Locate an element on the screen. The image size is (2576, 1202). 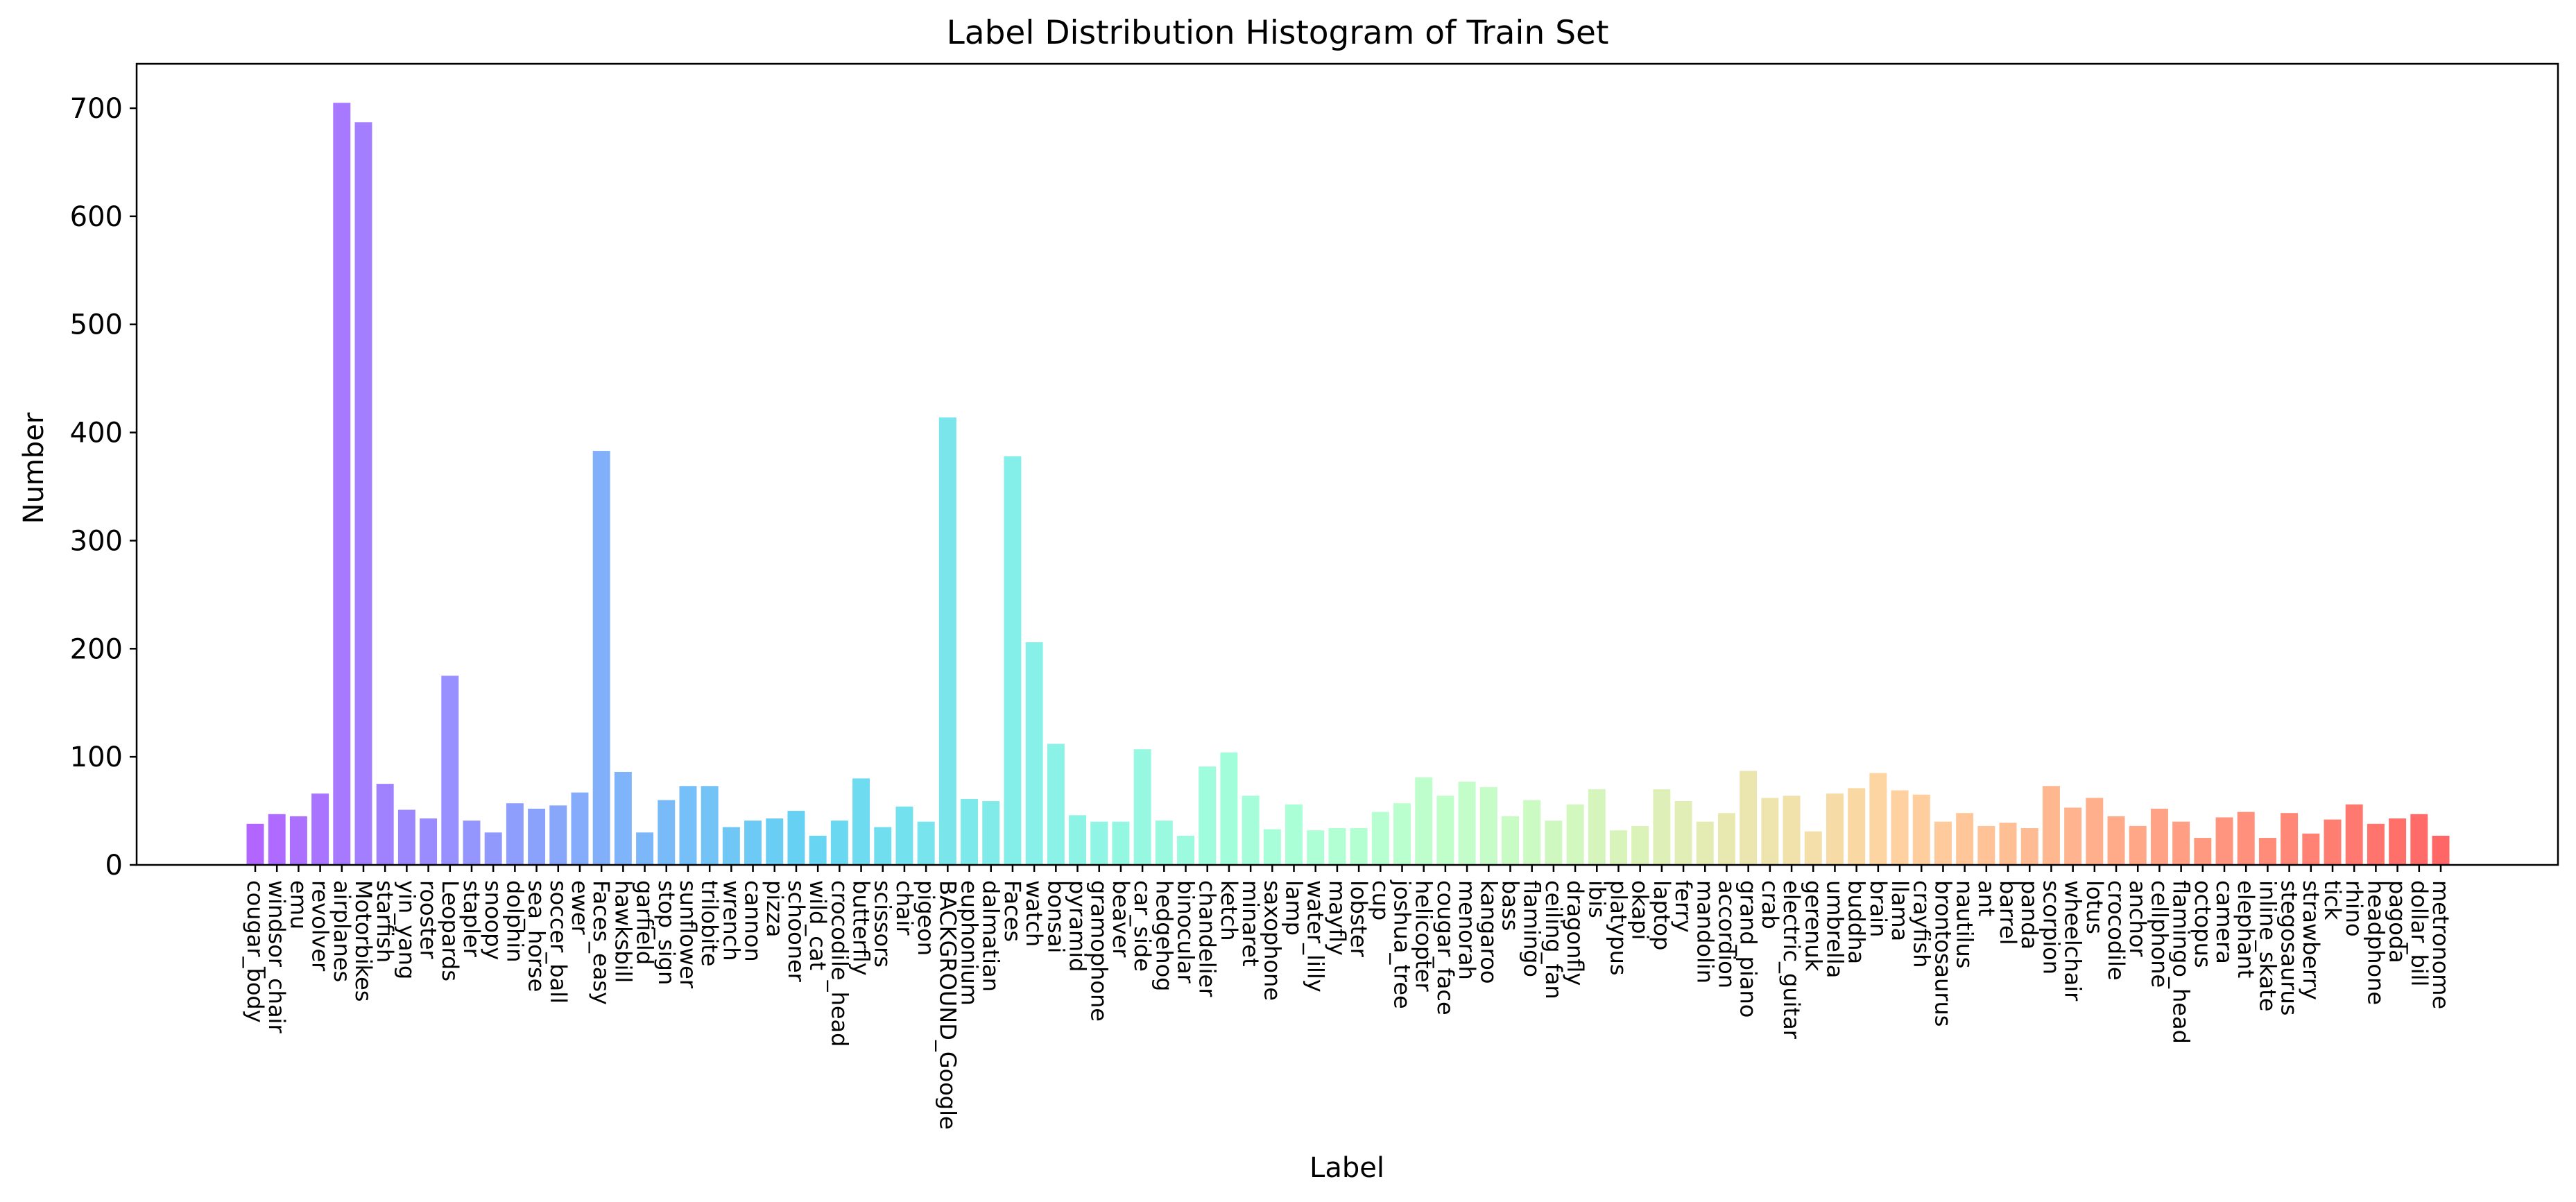
x-tick-label: nautilus is located at coordinates (1965, 924).